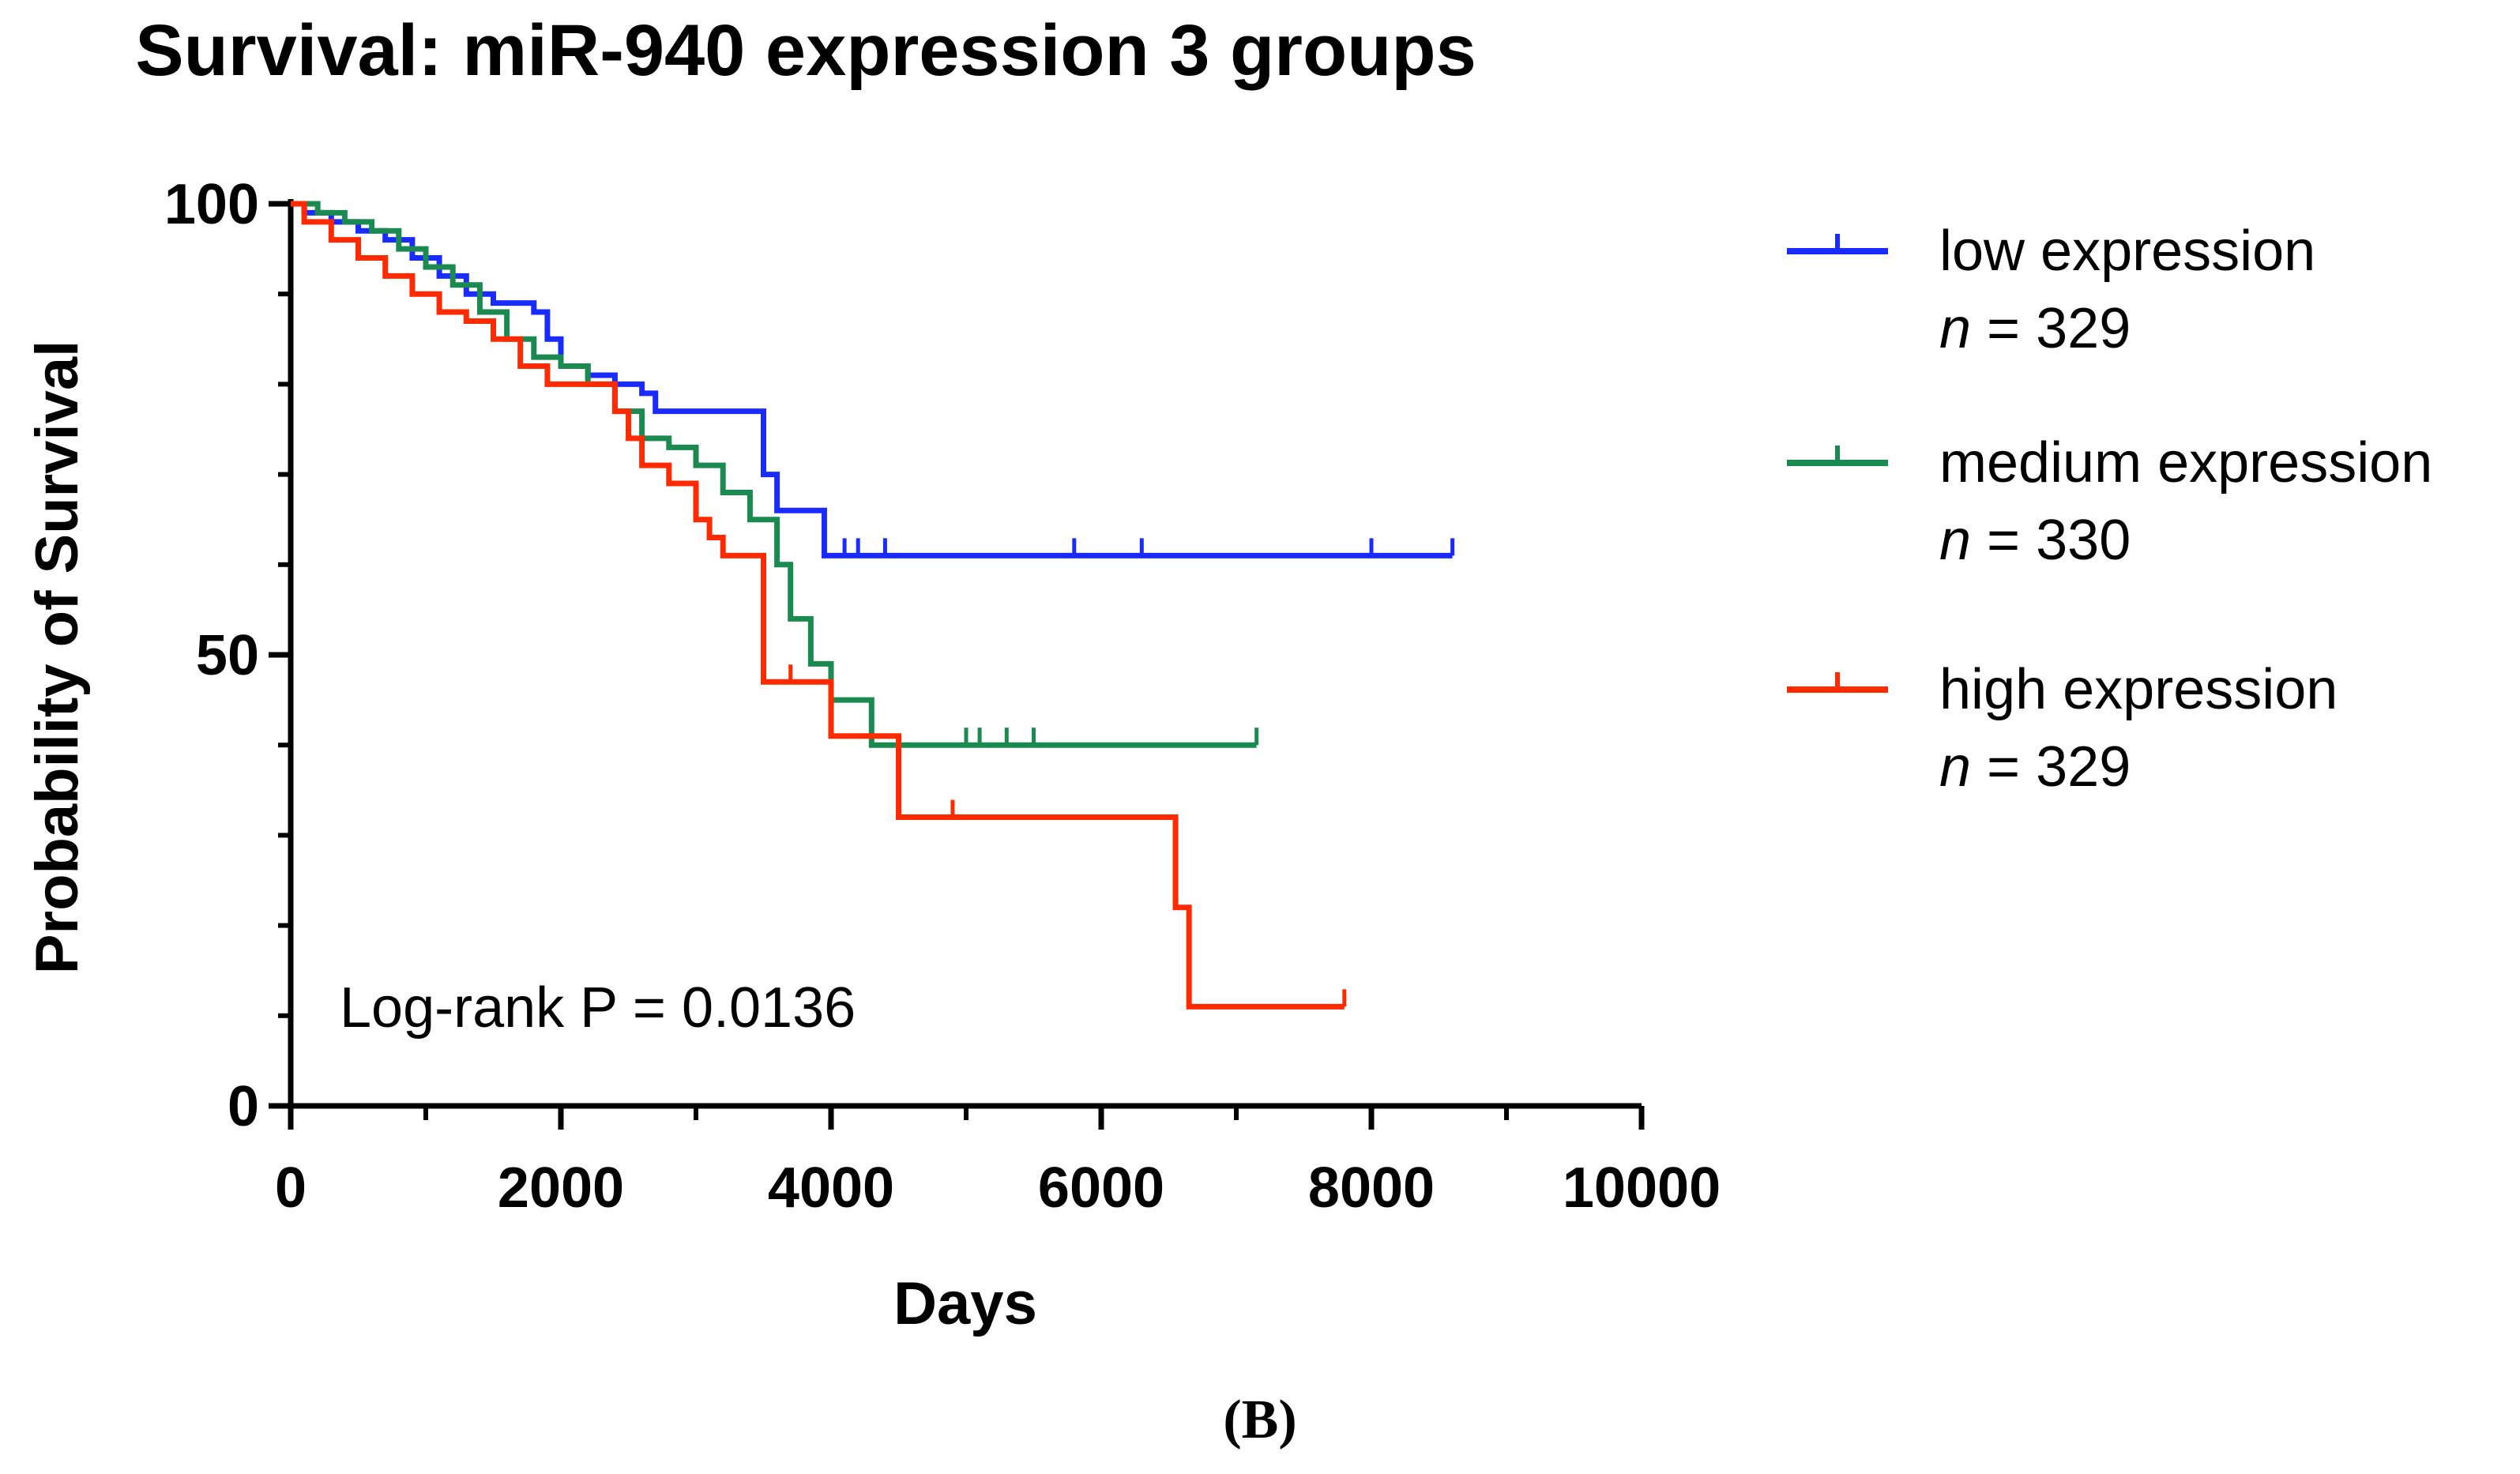  I want to click on legend-n-symbol-high: n, so click(1955, 767).